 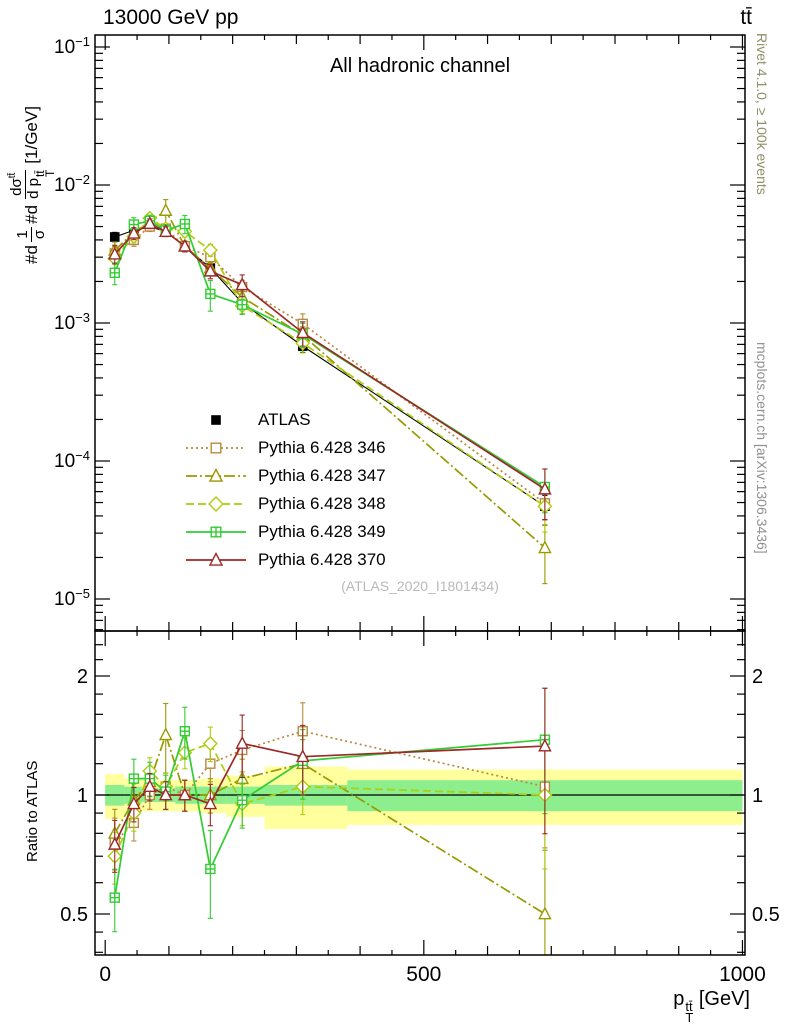 I want to click on legend-label: ATLAS, so click(x=284, y=419).